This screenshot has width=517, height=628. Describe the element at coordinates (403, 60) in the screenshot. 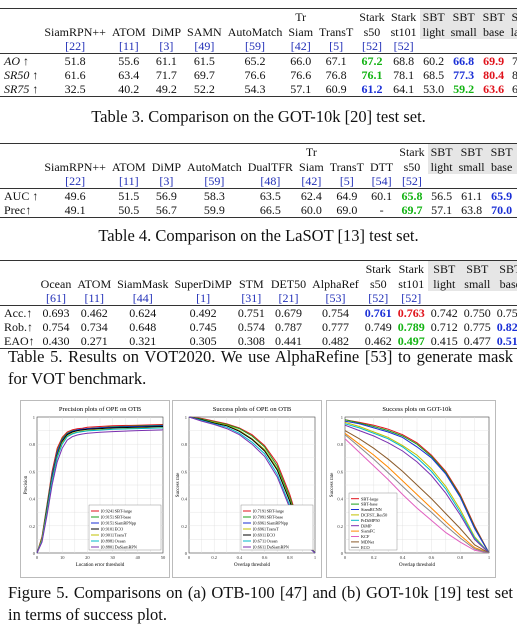

I see `value-cell: 68.8` at that location.